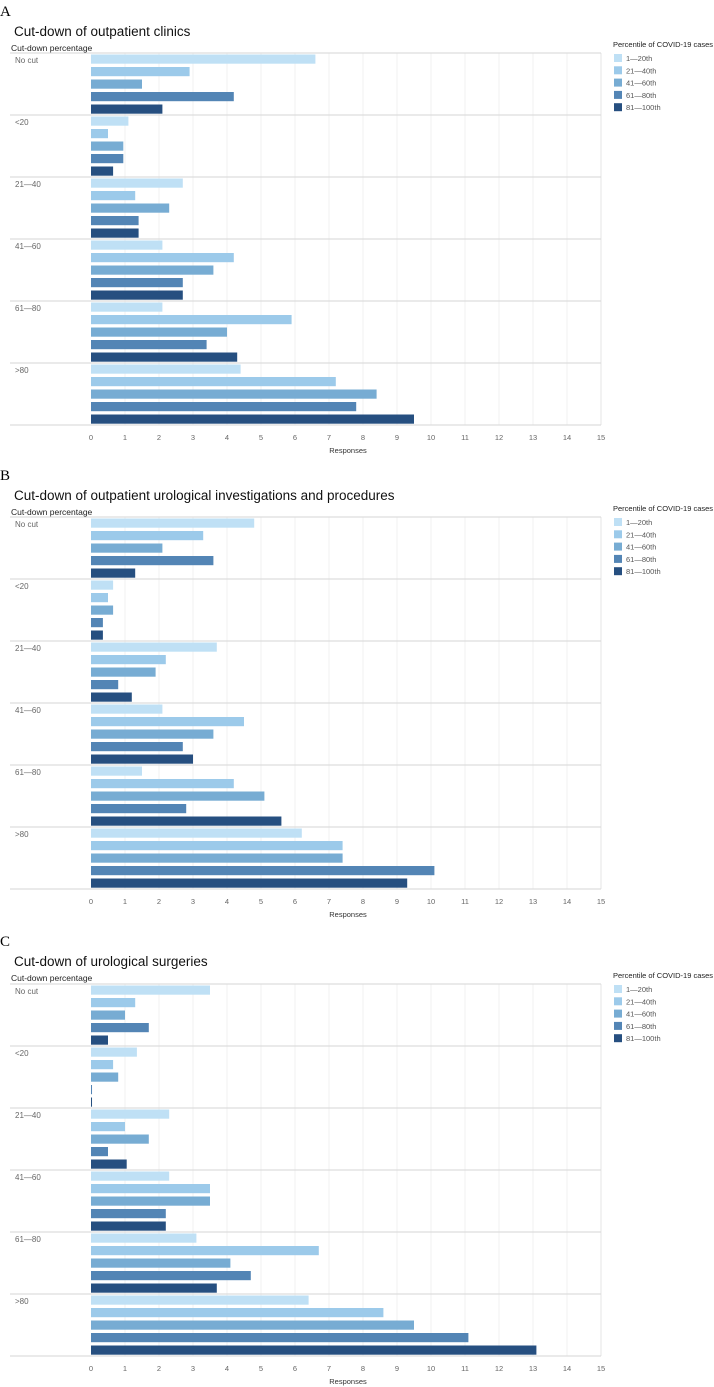 The width and height of the screenshot is (714, 1387). I want to click on chart-title: Cut-down of outpatient clinics, so click(102, 31).